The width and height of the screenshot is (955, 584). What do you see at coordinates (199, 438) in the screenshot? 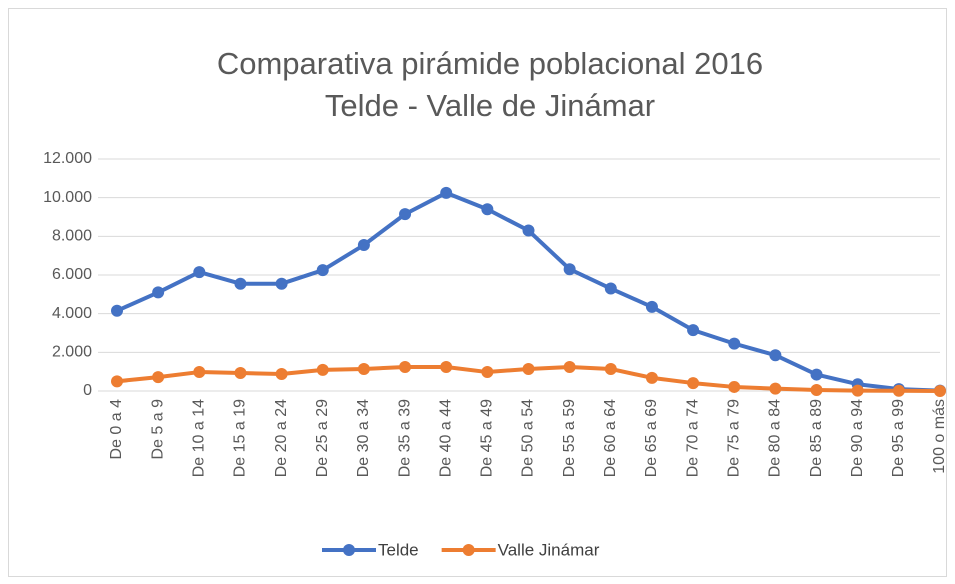
I see `x-tick-label: De 10 a 14` at bounding box center [199, 438].